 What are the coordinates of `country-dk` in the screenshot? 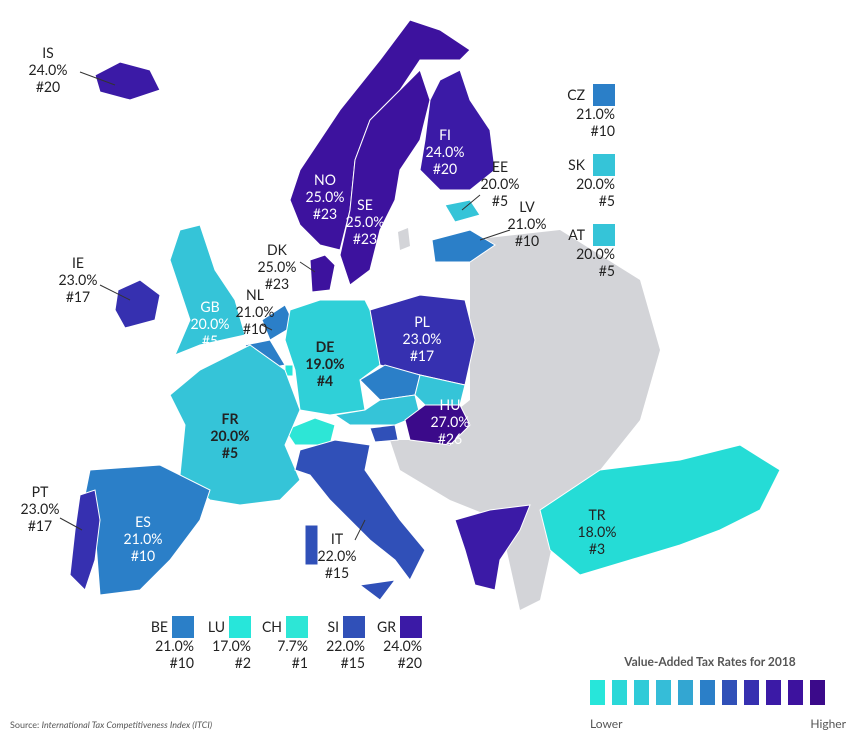 It's located at (322, 273).